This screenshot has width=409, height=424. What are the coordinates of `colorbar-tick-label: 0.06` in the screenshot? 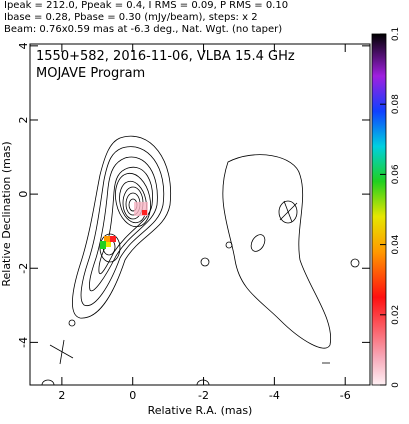 It's located at (396, 174).